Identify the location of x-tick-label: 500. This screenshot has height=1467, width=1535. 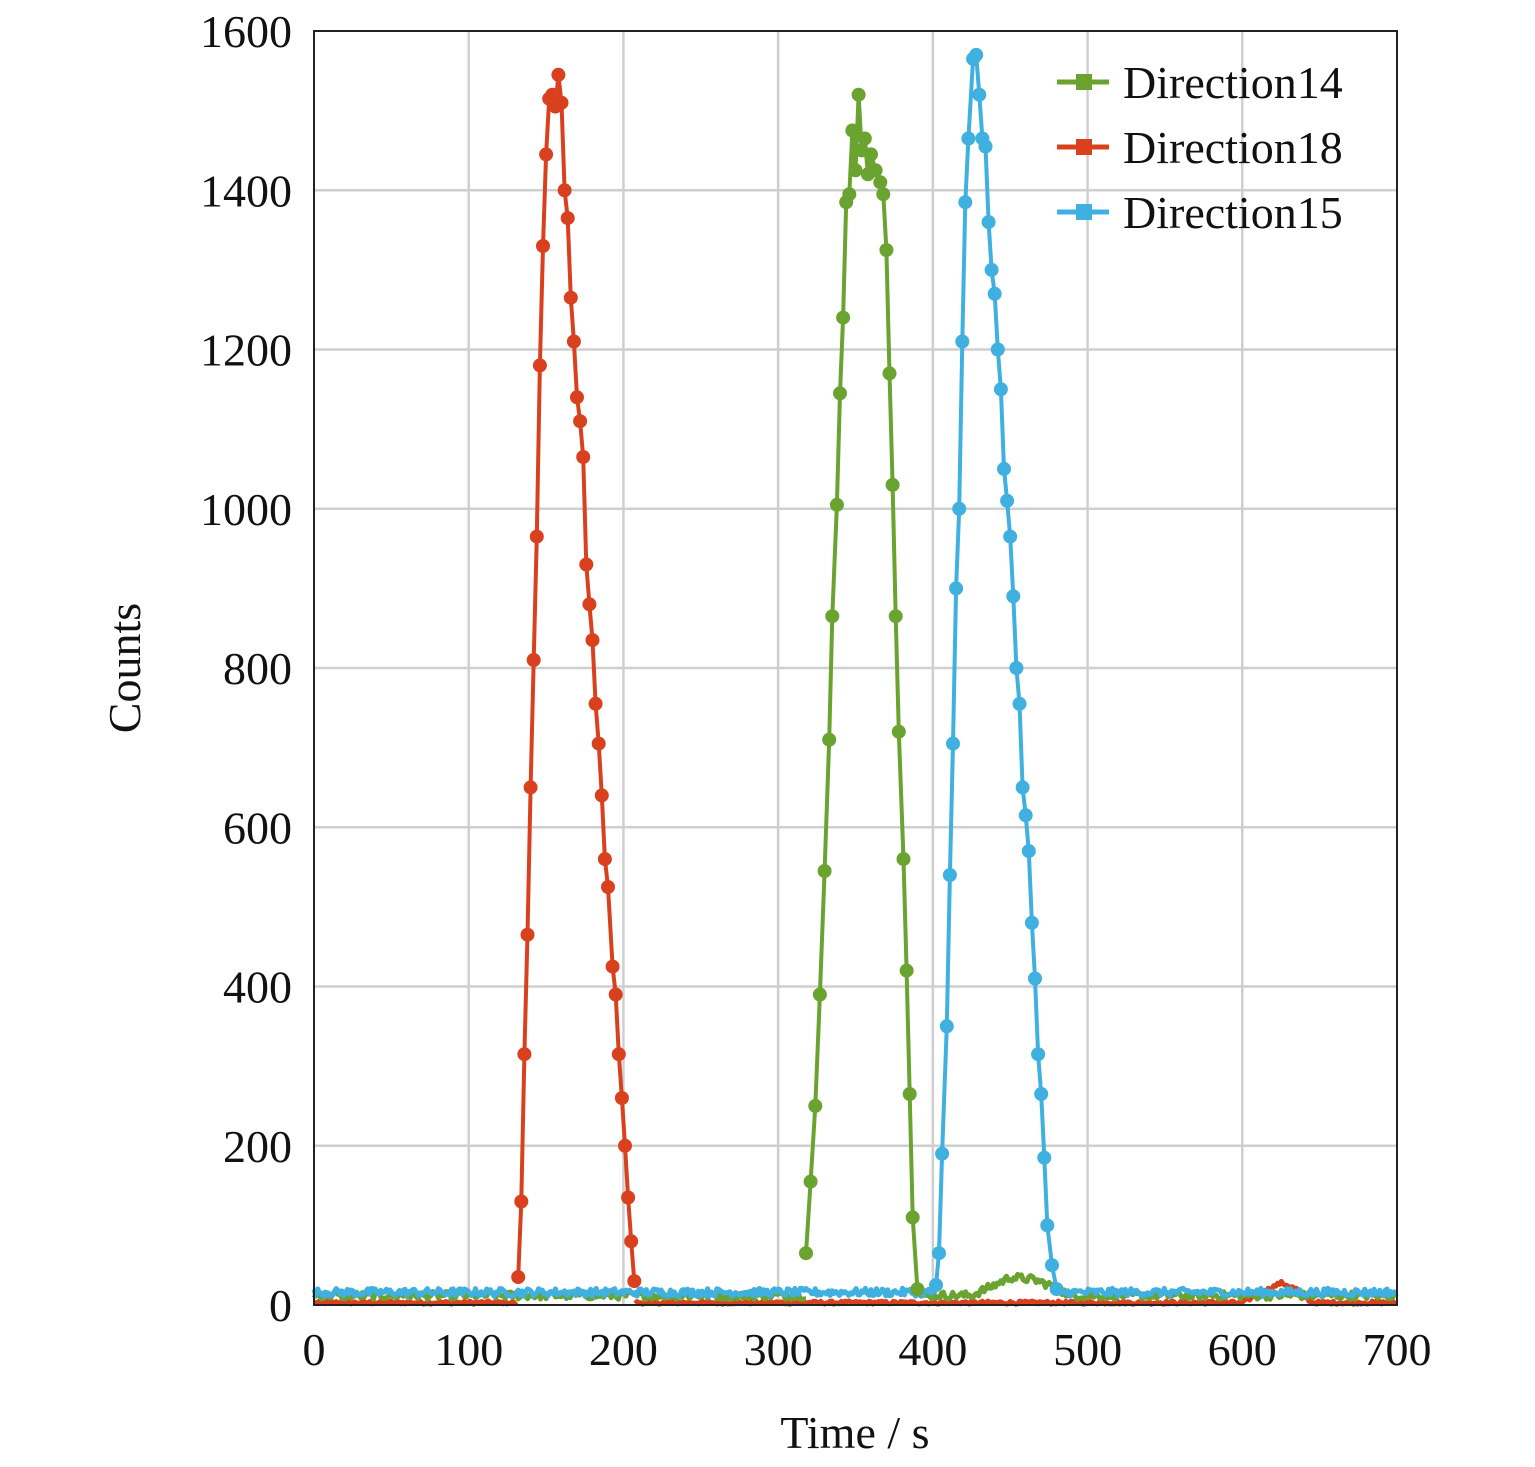
(1087, 1349).